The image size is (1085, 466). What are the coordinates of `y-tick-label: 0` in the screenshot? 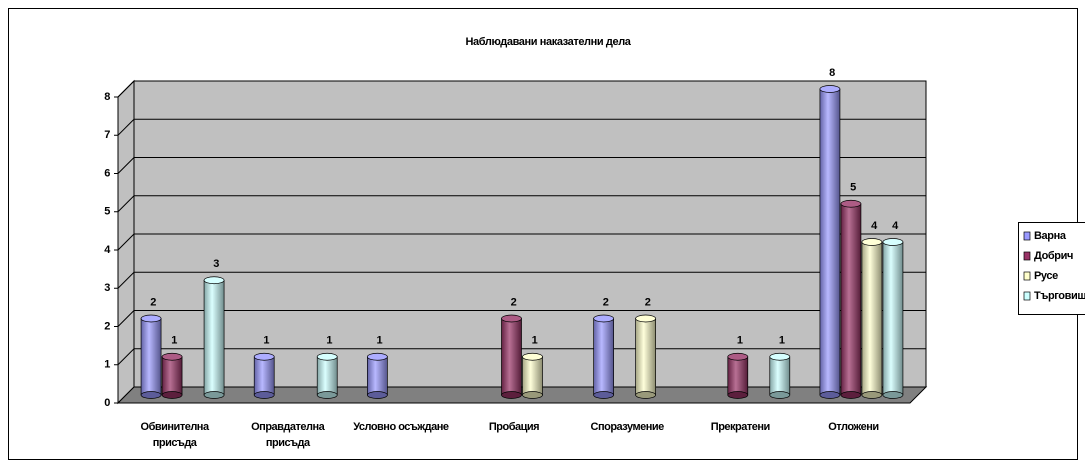 It's located at (107, 403).